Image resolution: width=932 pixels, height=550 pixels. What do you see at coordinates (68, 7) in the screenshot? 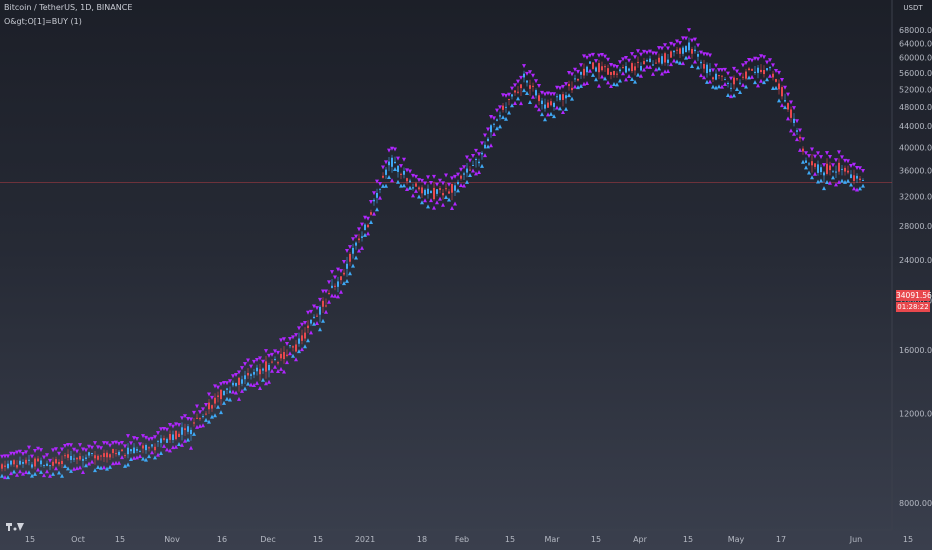
I see `chart-title: Bitcoin / TetherUS, 1D, BINANCE` at bounding box center [68, 7].